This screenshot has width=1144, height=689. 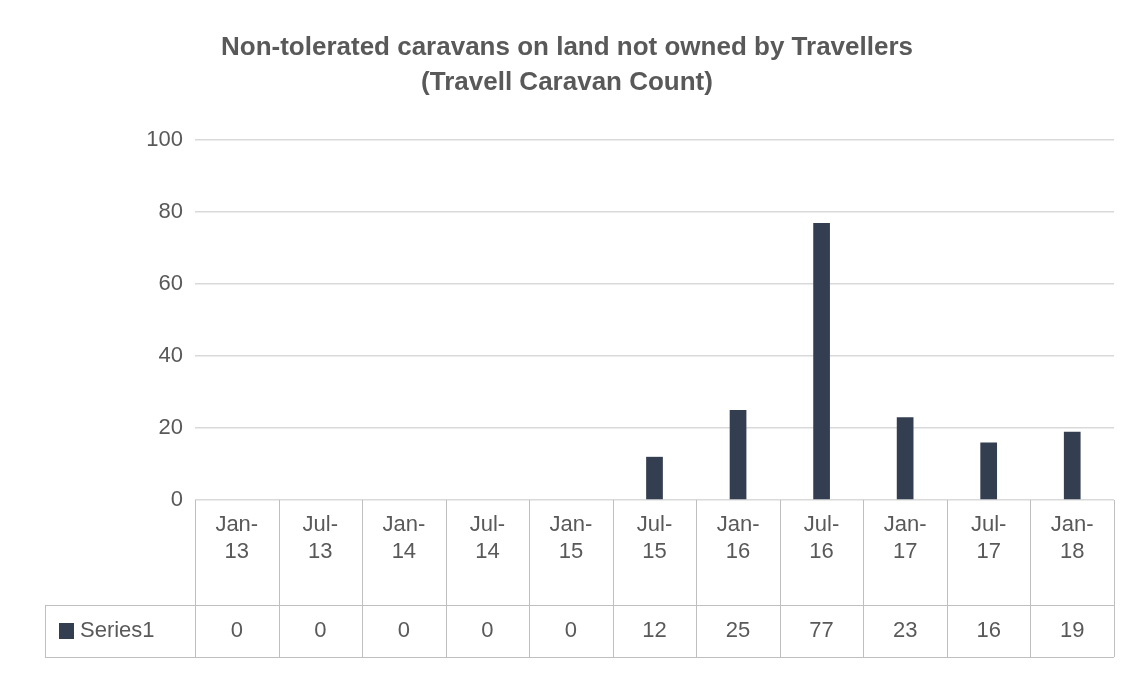 What do you see at coordinates (821, 630) in the screenshot?
I see `data-label: 77` at bounding box center [821, 630].